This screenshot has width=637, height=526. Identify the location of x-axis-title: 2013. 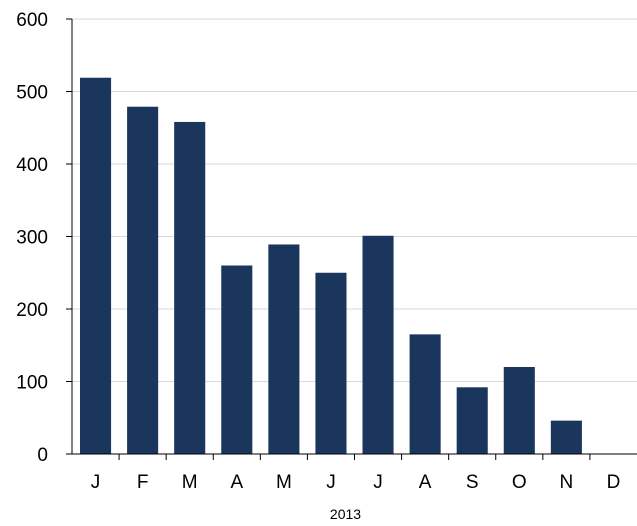
(345, 514).